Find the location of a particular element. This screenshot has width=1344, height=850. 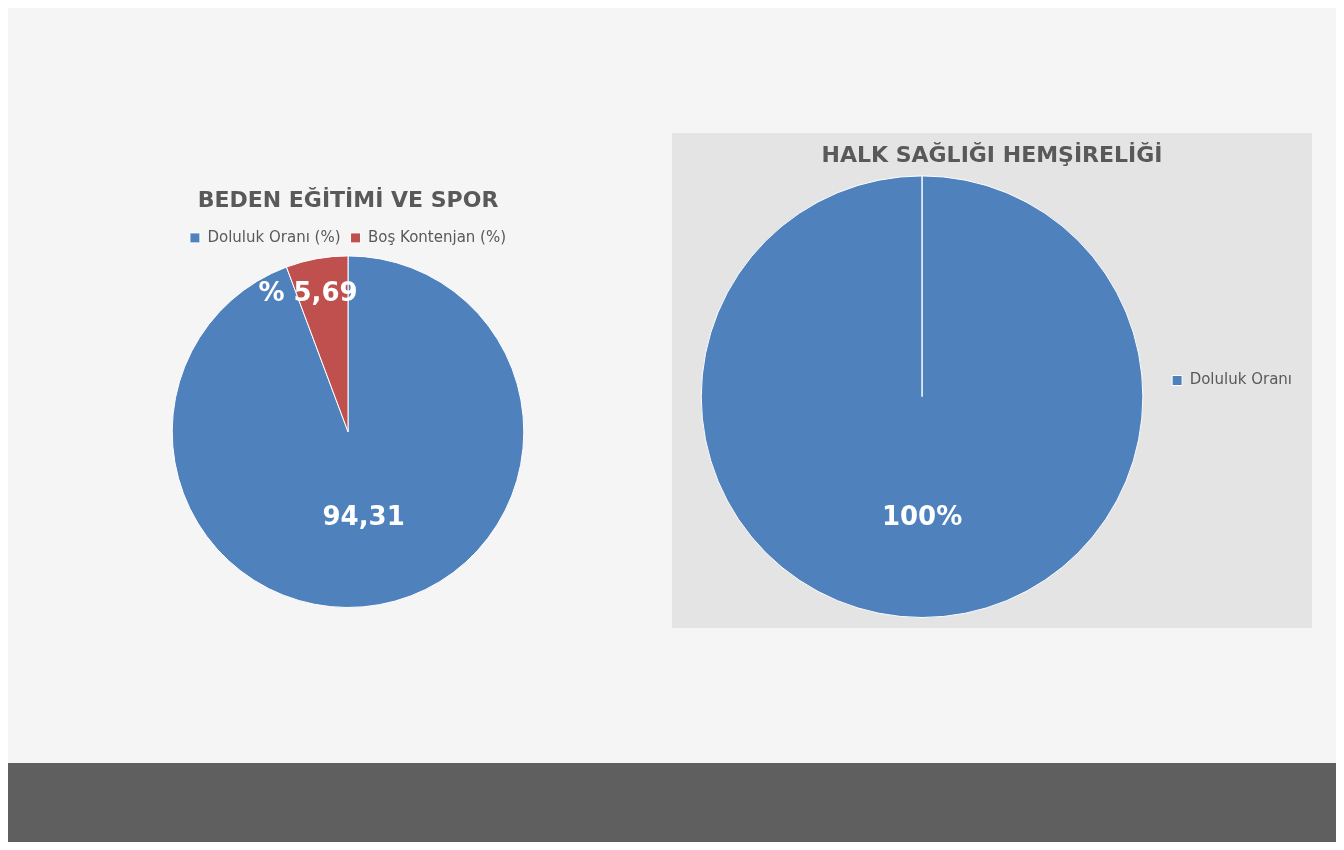

data-label: 100% is located at coordinates (922, 515).